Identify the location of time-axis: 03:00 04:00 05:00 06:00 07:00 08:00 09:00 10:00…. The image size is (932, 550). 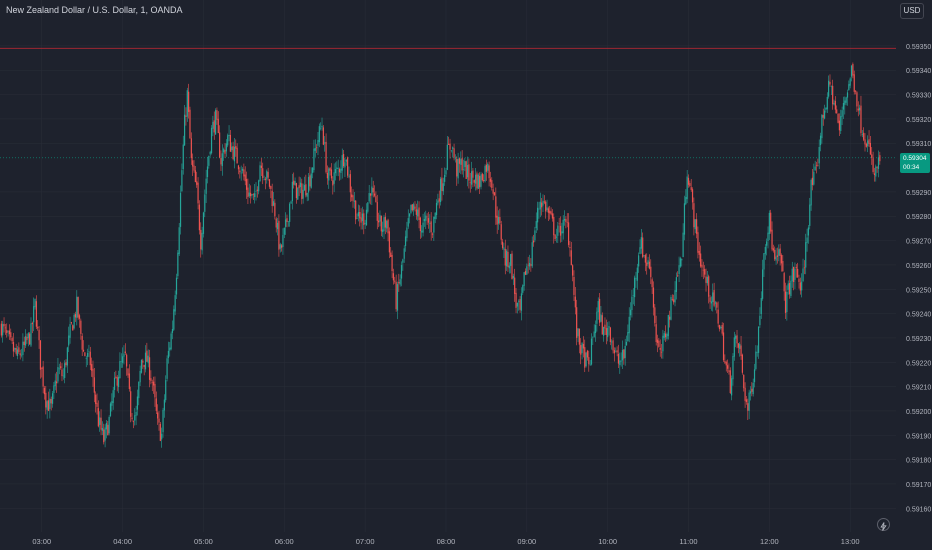
(445, 541).